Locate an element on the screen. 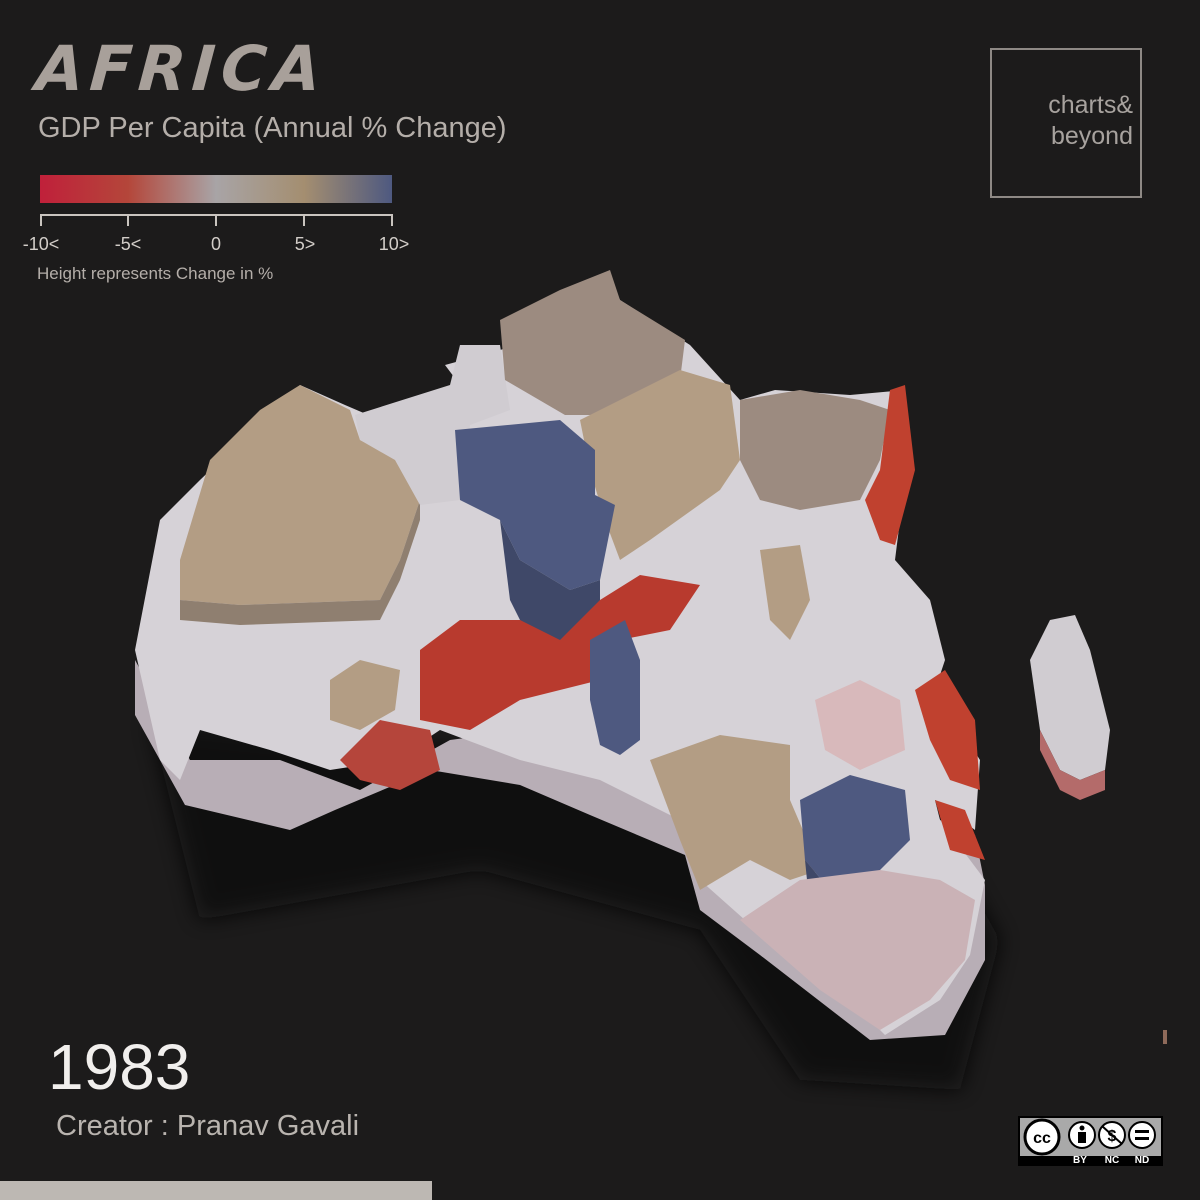  region-tan-small is located at coordinates (365, 695).